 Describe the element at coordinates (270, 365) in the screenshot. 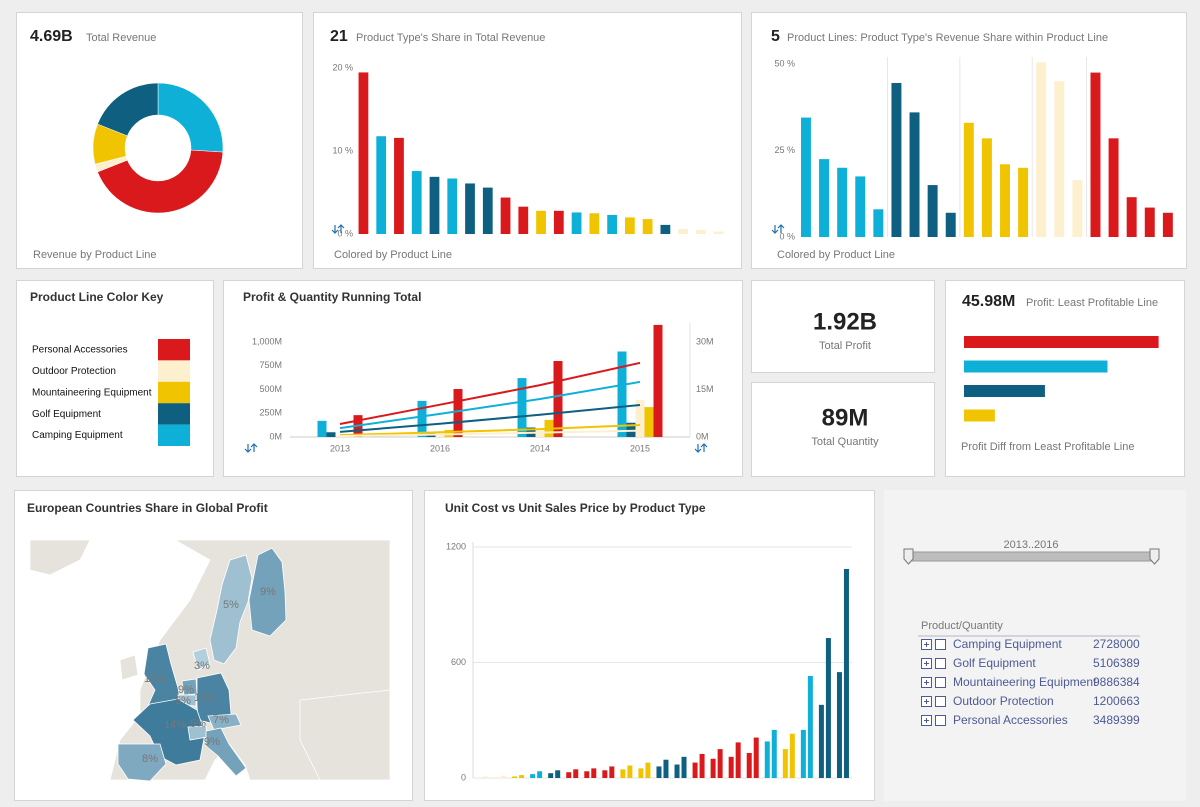

I see `y-tick-label: 750M` at that location.